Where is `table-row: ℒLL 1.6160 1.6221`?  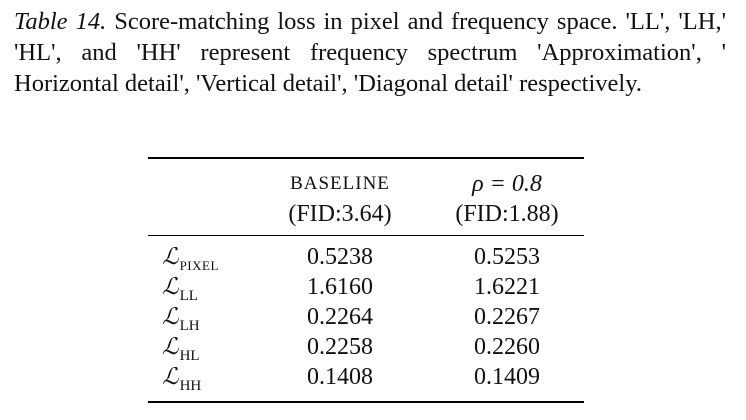 table-row: ℒLL 1.6160 1.6221 is located at coordinates (366, 288).